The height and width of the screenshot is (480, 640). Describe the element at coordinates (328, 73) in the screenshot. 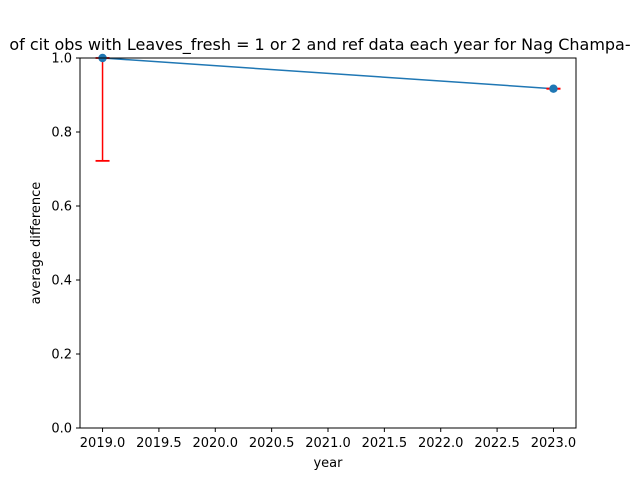

I see `series-line` at that location.